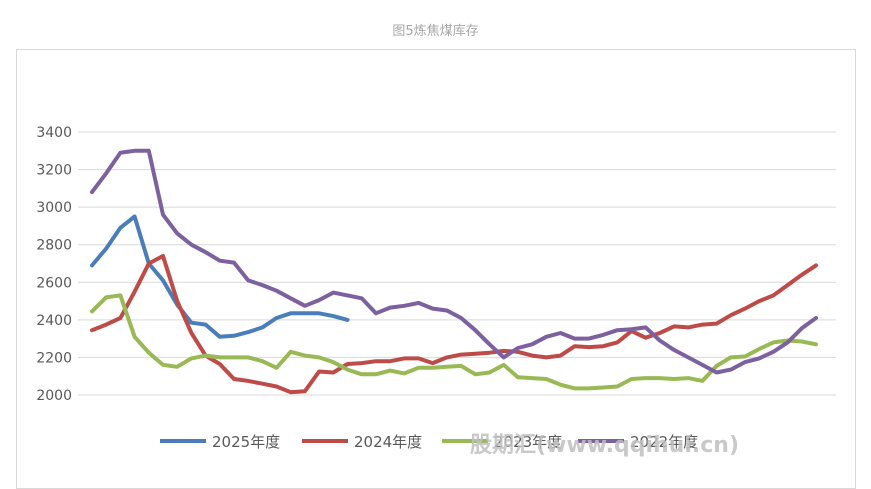  What do you see at coordinates (54, 358) in the screenshot?
I see `y-tick-label: 2200` at bounding box center [54, 358].